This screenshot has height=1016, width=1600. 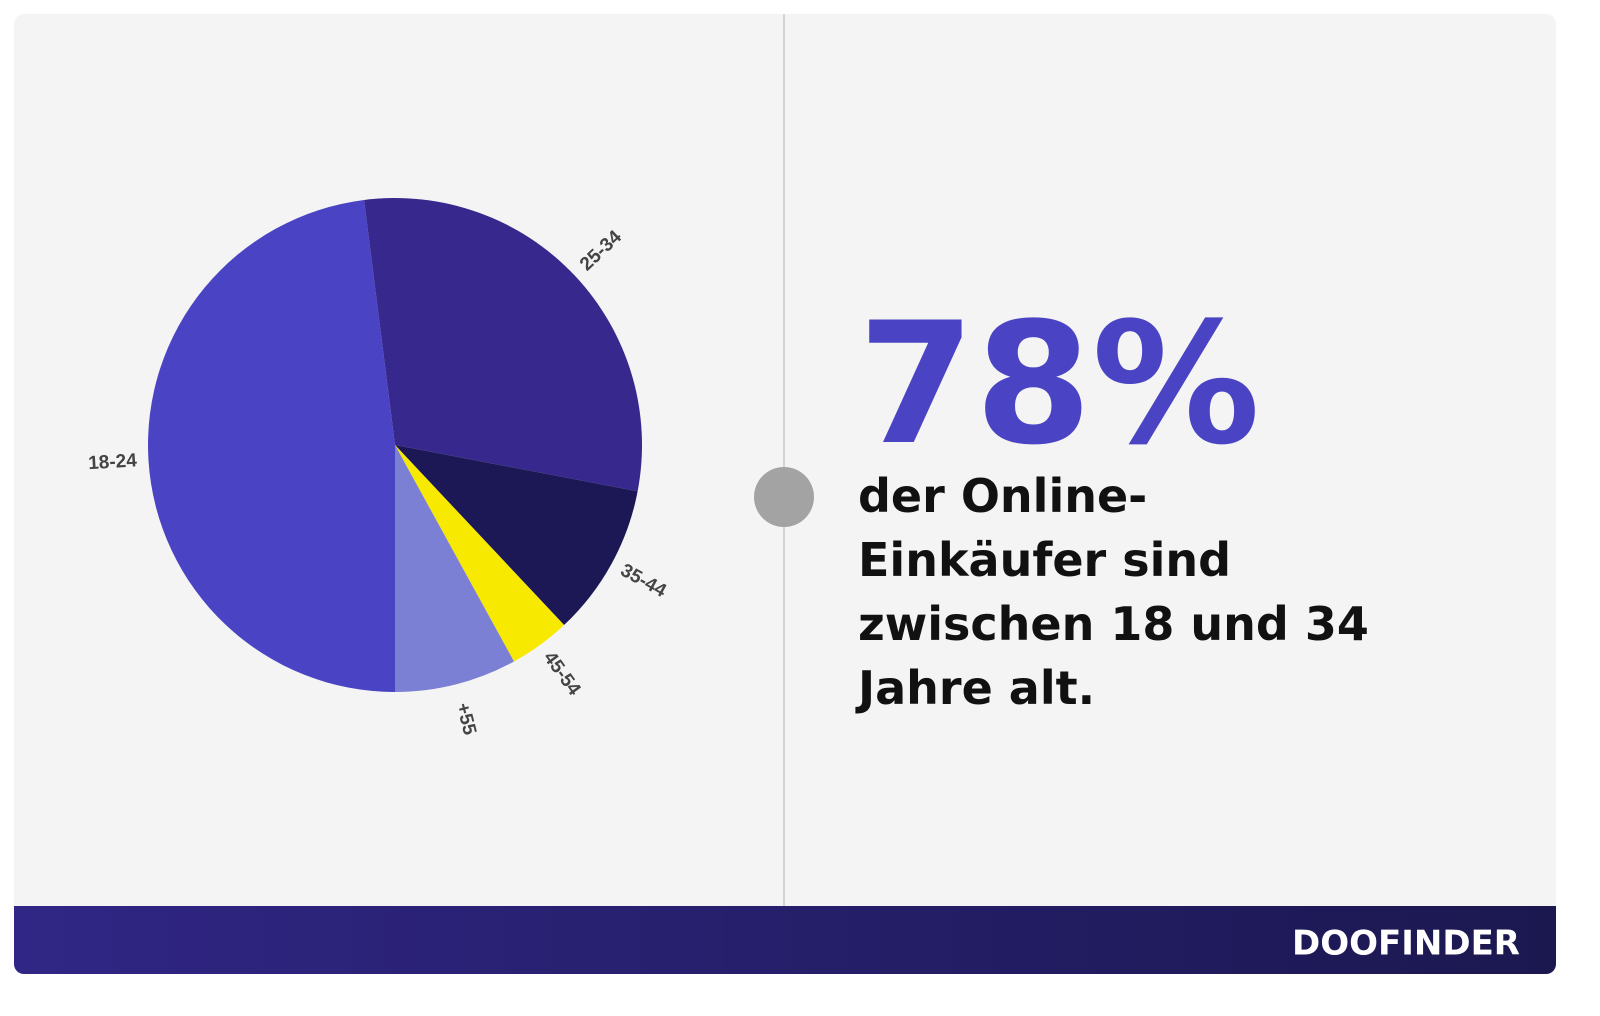 What do you see at coordinates (113, 462) in the screenshot?
I see `slice-label: 18-24` at bounding box center [113, 462].